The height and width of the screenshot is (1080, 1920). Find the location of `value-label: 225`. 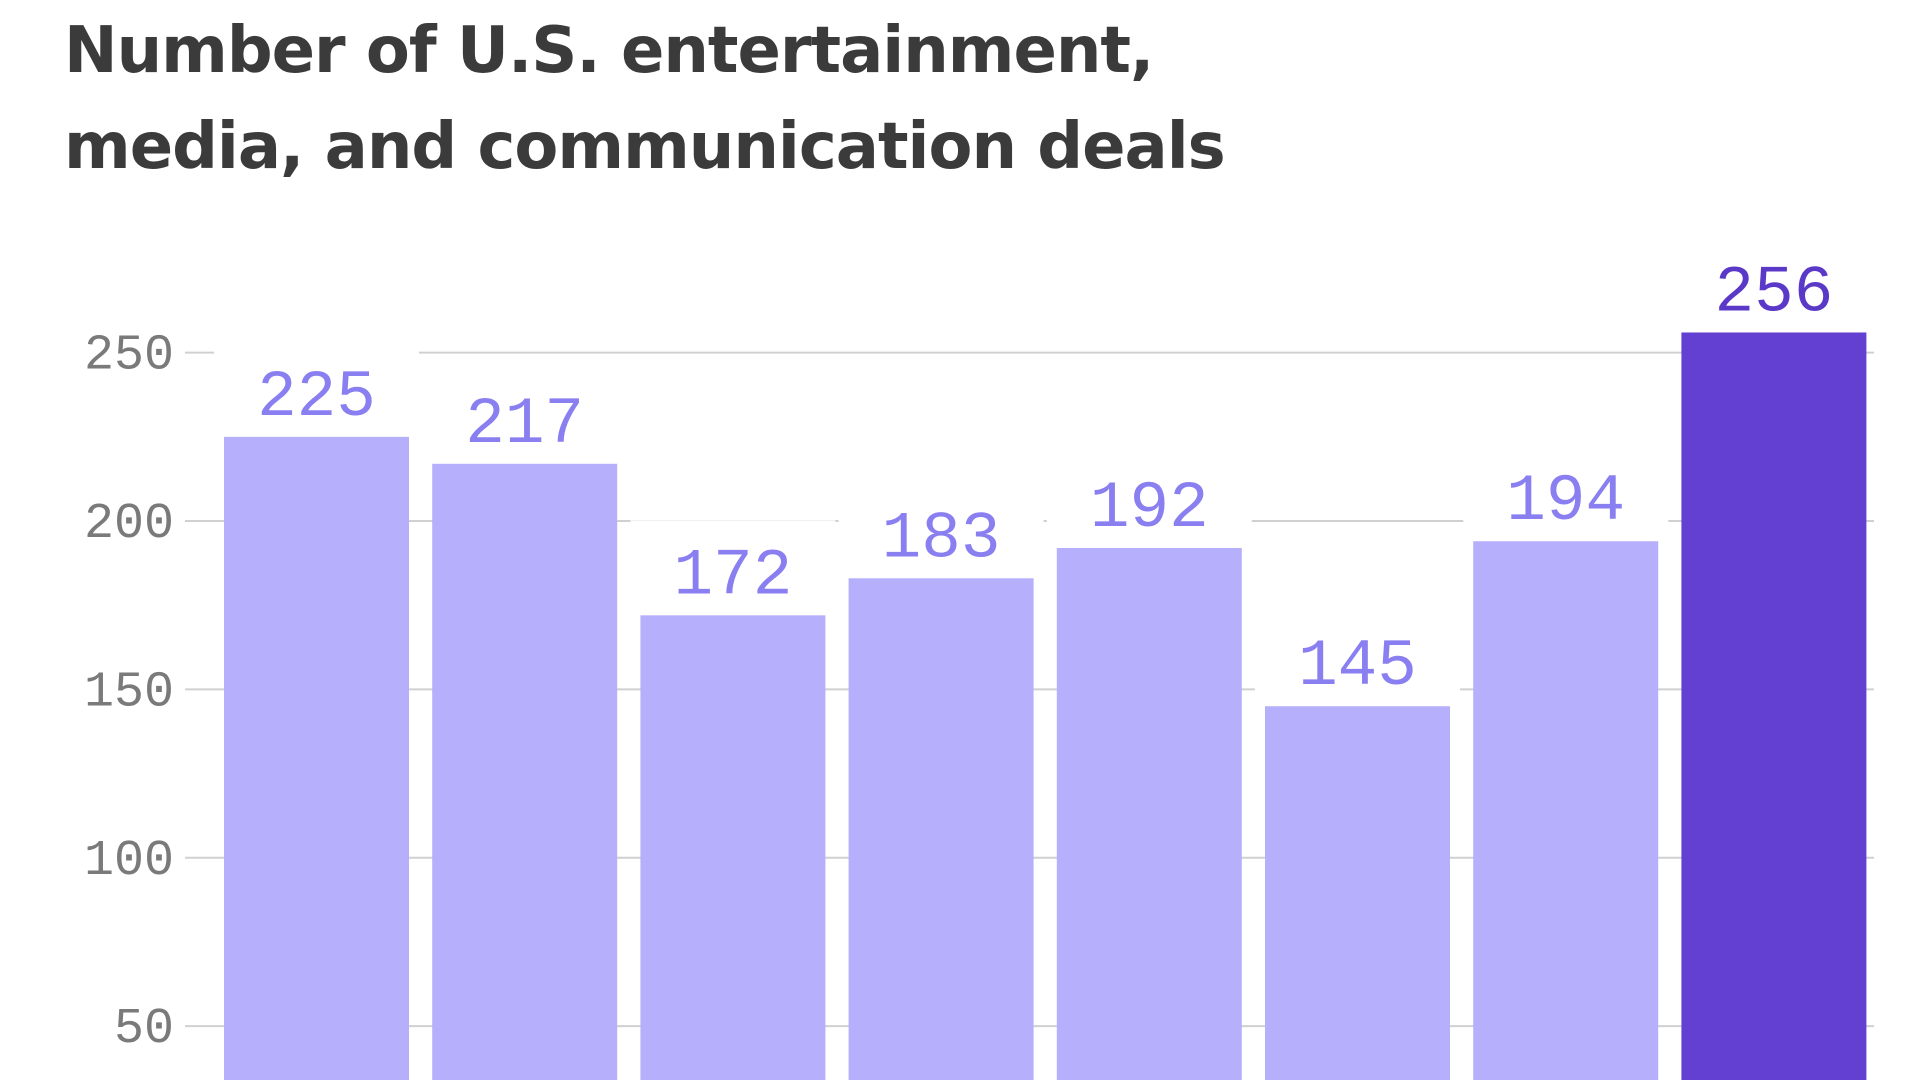

value-label: 225 is located at coordinates (316, 397).